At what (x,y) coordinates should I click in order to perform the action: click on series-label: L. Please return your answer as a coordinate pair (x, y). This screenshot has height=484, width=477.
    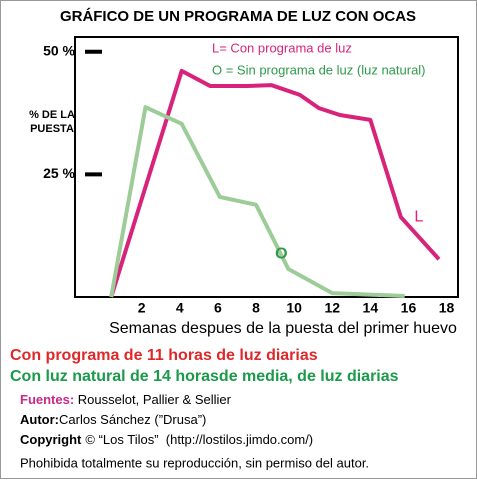
    Looking at the image, I should click on (418, 216).